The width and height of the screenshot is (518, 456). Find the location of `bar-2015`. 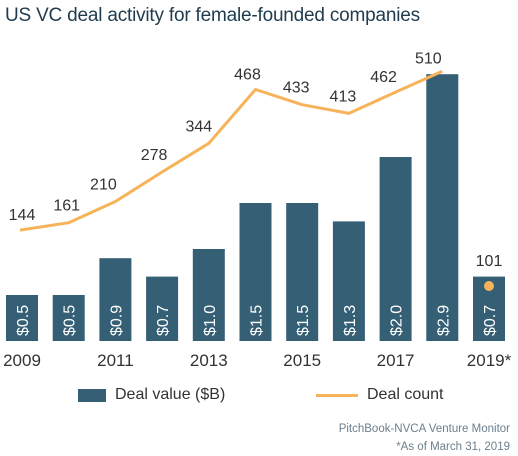

bar-2015 is located at coordinates (302, 272).